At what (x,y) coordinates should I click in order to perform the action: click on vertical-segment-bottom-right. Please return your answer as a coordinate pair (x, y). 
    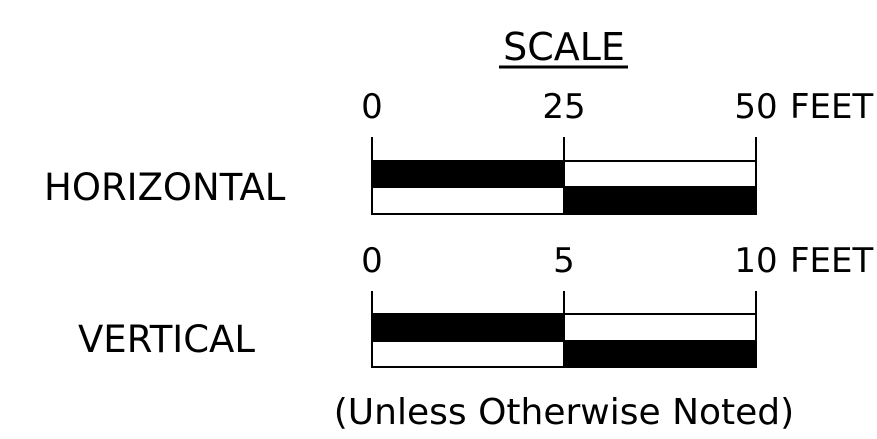
    Looking at the image, I should click on (660, 354).